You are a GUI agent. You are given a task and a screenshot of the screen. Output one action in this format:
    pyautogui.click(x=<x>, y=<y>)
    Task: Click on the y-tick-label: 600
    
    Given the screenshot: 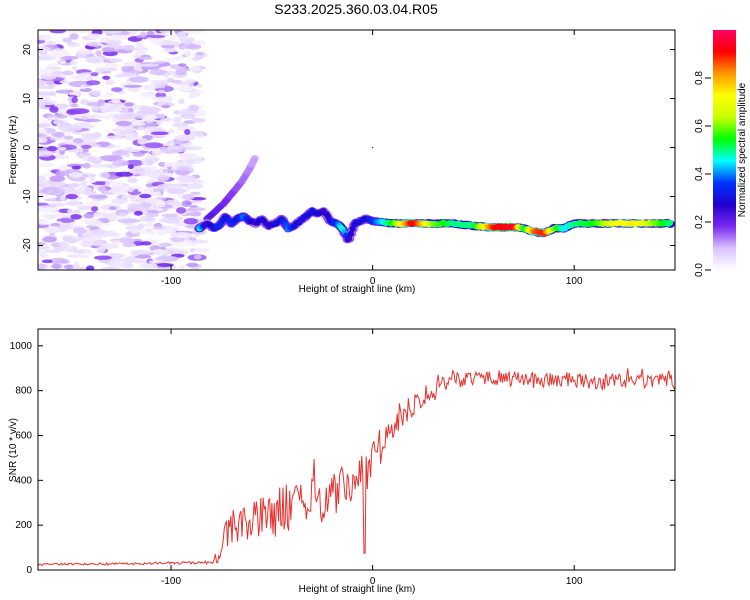 What is the action you would take?
    pyautogui.click(x=23, y=435)
    